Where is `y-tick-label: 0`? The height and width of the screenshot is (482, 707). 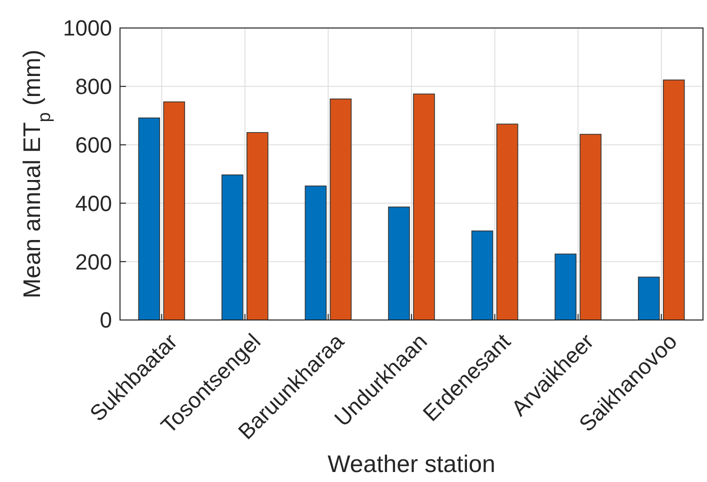 y-tick-label: 0 is located at coordinates (106, 320).